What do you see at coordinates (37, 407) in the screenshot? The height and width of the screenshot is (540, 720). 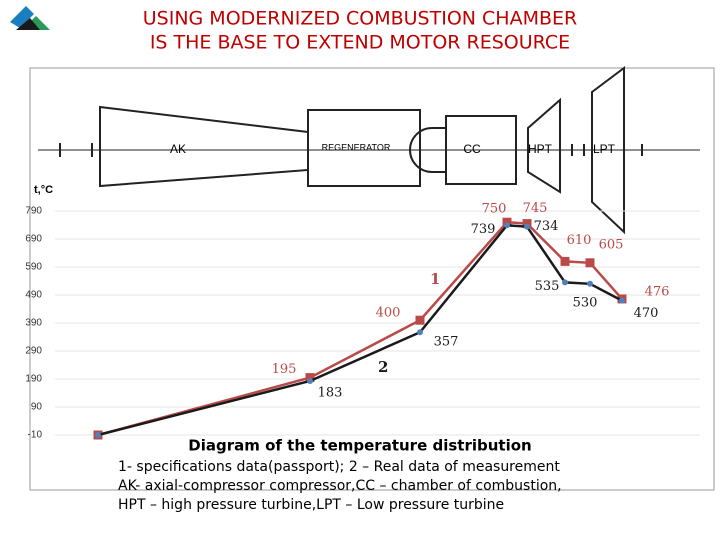 I see `y-tick-label: 90` at bounding box center [37, 407].